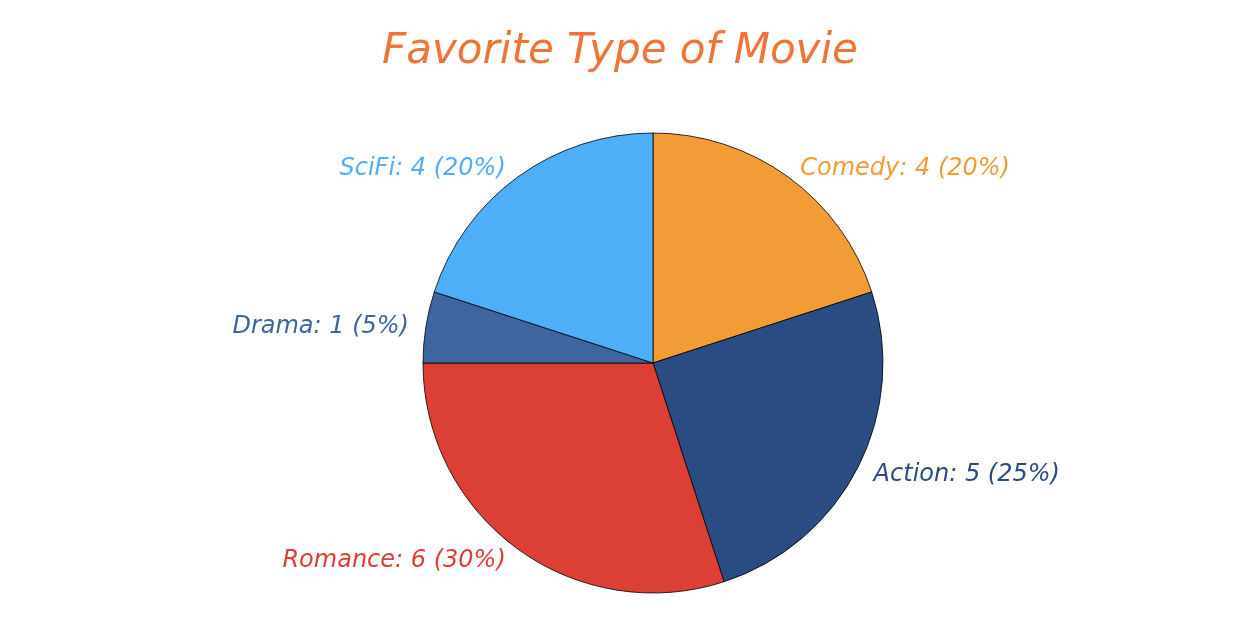  Describe the element at coordinates (620, 48) in the screenshot. I see `chart-title: Favorite Type of Movie` at that location.